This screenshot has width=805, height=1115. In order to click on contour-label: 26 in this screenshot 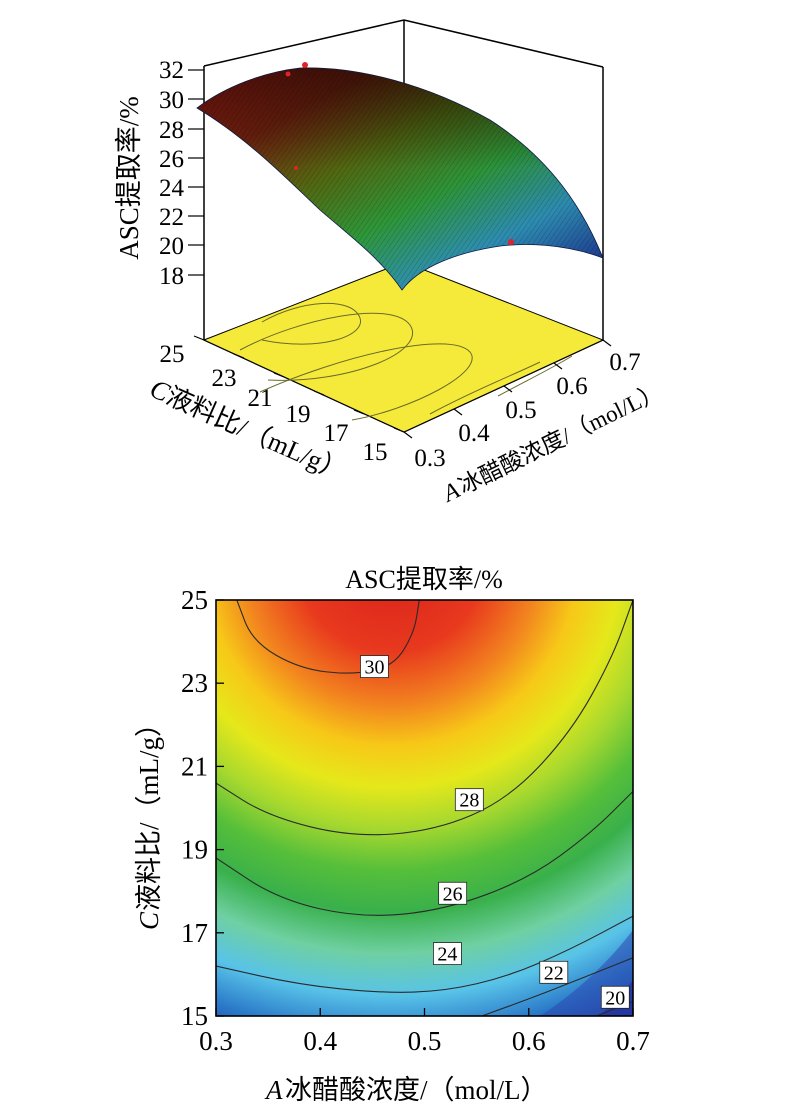, I will do `click(453, 894)`.